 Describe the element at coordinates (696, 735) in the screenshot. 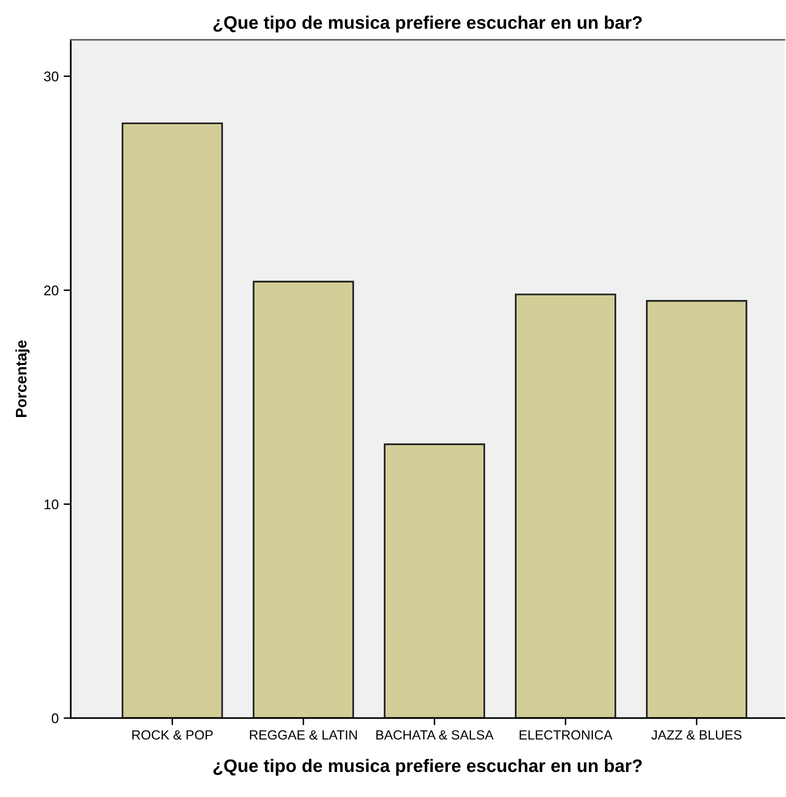

I see `x-tick-label: JAZZ & BLUES` at that location.